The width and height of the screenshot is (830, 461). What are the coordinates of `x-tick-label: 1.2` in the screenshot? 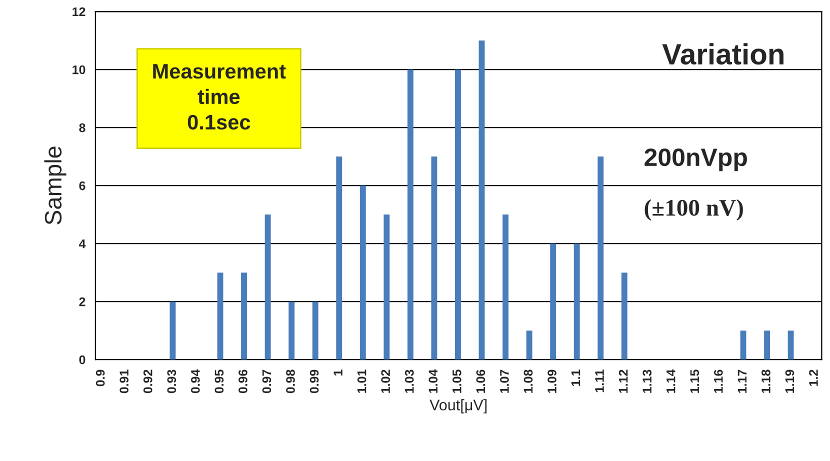 It's located at (813, 378).